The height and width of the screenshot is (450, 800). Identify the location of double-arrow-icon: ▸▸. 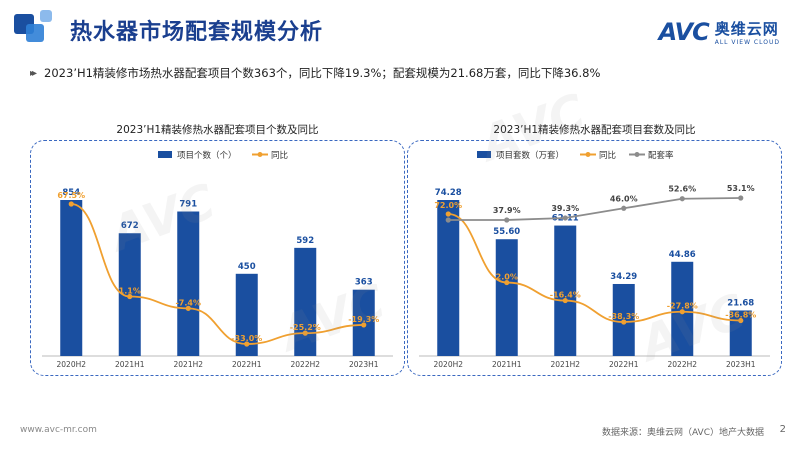
(33, 73).